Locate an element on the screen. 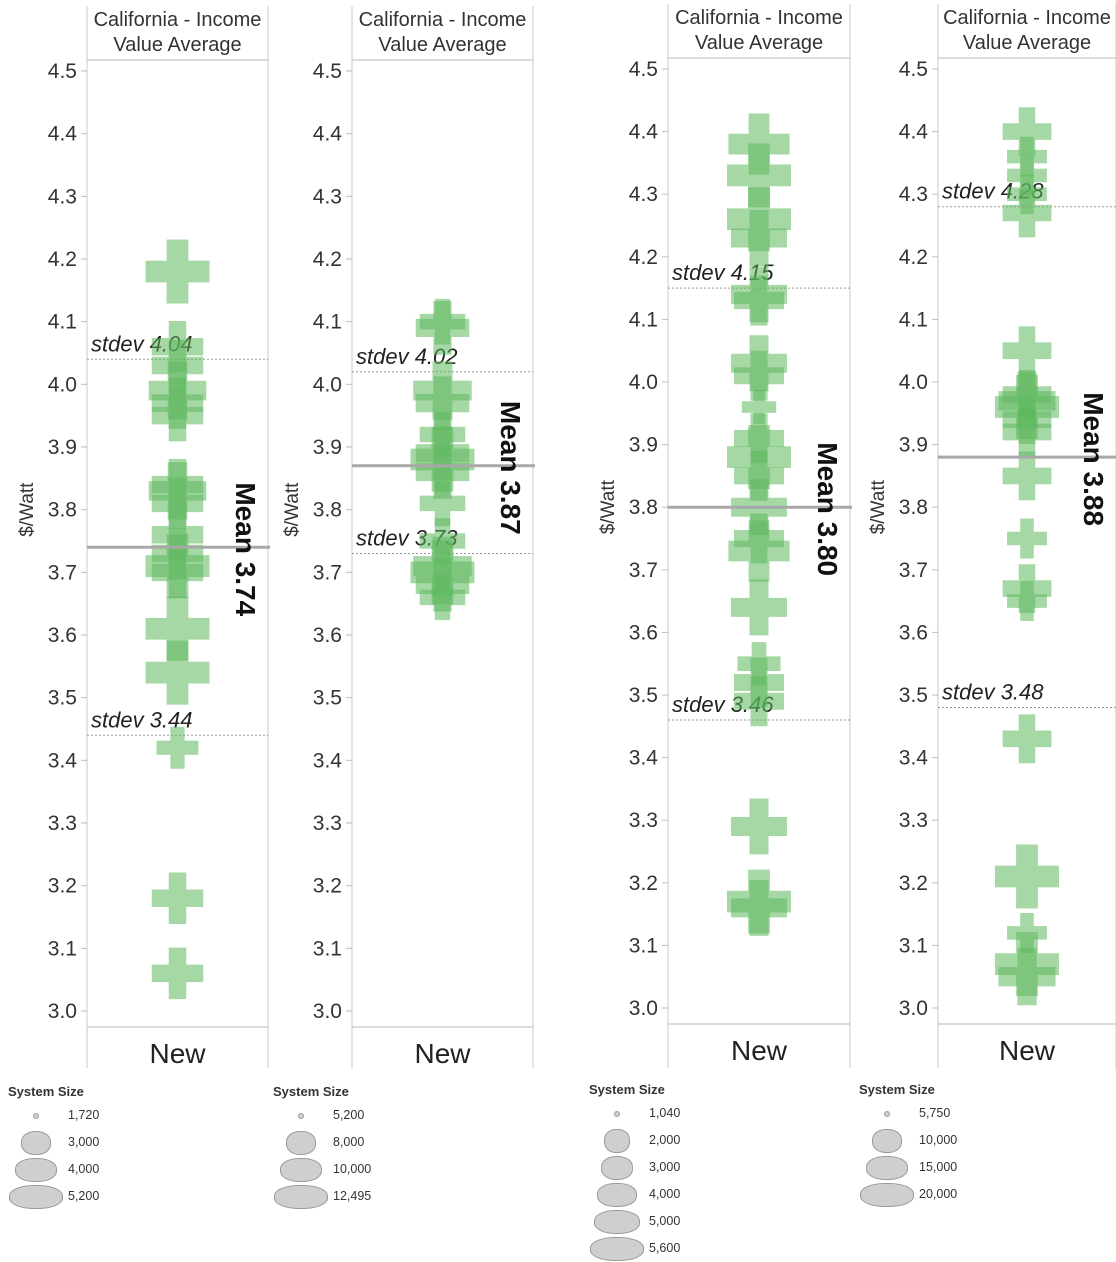  legend-item: 1,720 is located at coordinates (53, 1115).